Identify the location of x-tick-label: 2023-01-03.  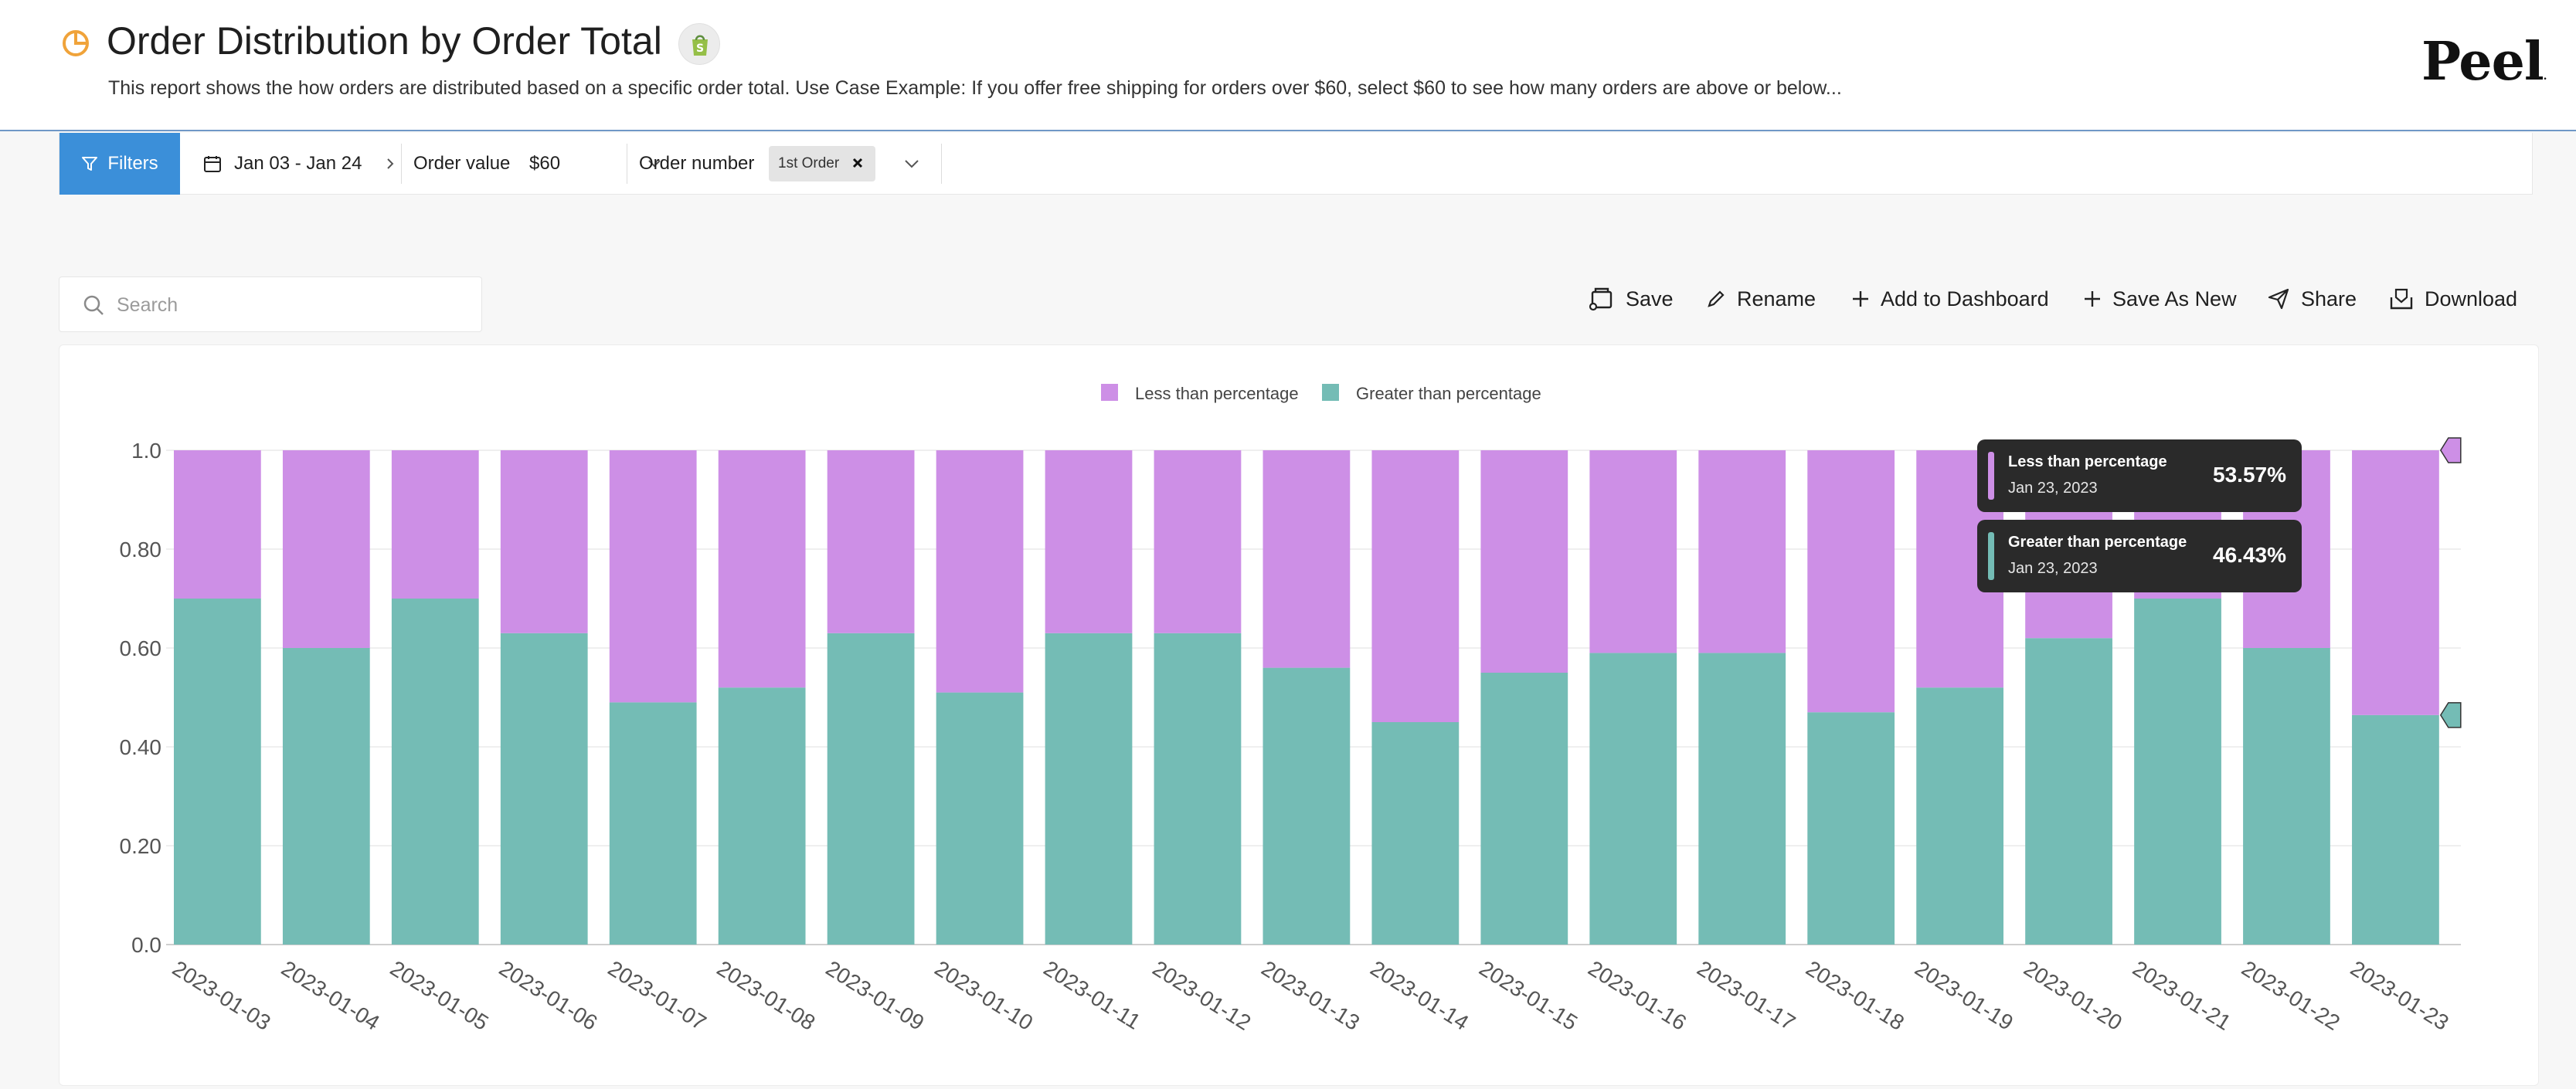
(221, 995).